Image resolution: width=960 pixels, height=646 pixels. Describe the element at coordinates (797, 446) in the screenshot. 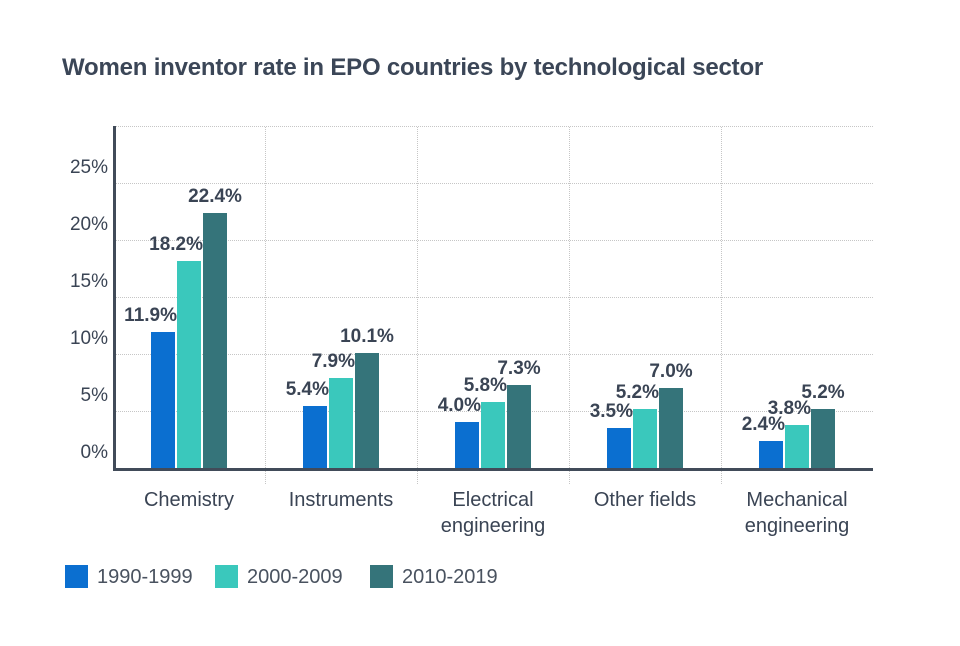

I see `bar-2000-2009-mechanical-engineering` at that location.